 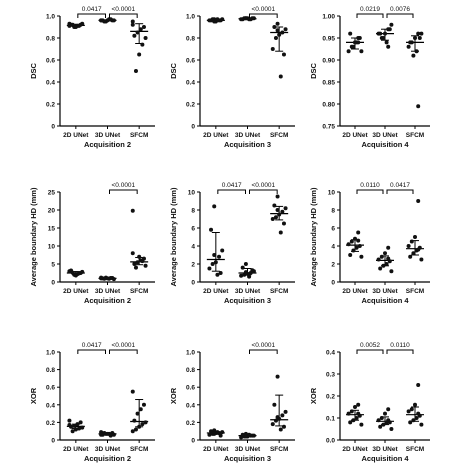 I want to click on x-axis-title: Acquisition 2, so click(x=107, y=144).